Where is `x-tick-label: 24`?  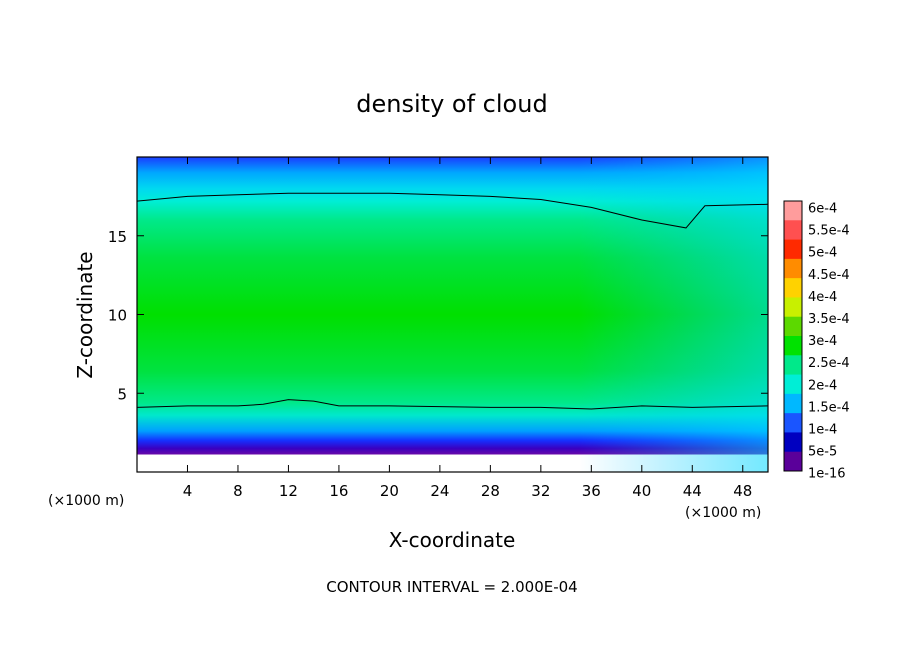 x-tick-label: 24 is located at coordinates (439, 491).